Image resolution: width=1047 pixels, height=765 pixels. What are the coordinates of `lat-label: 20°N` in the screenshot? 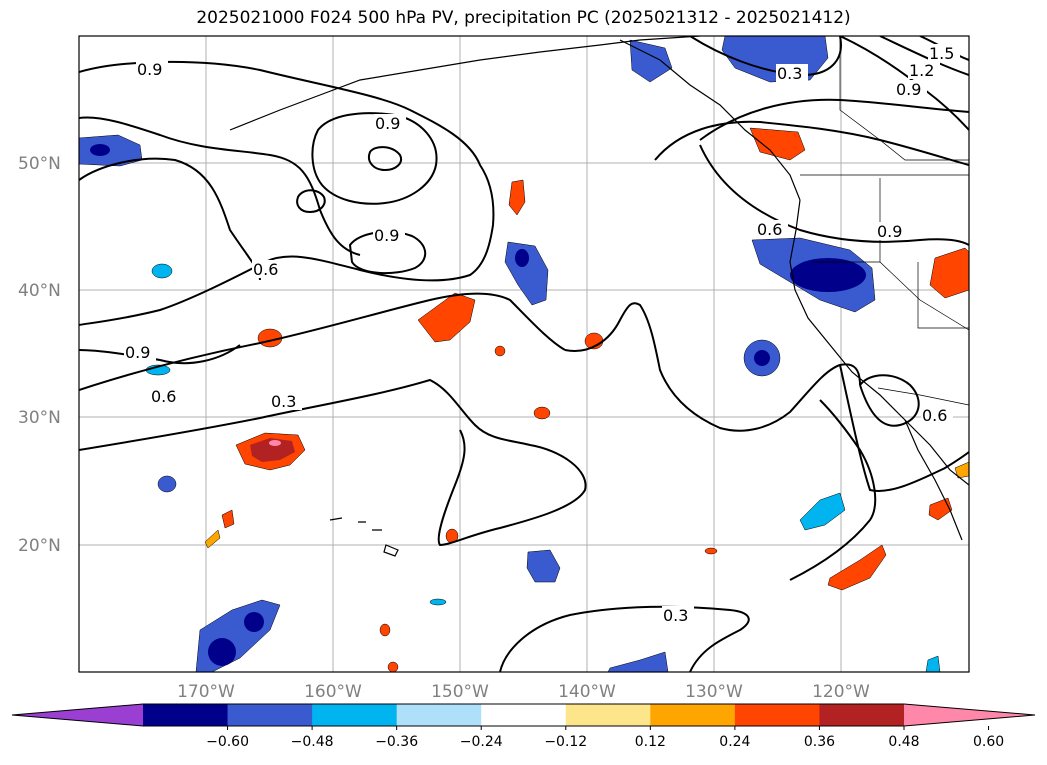 It's located at (39, 546).